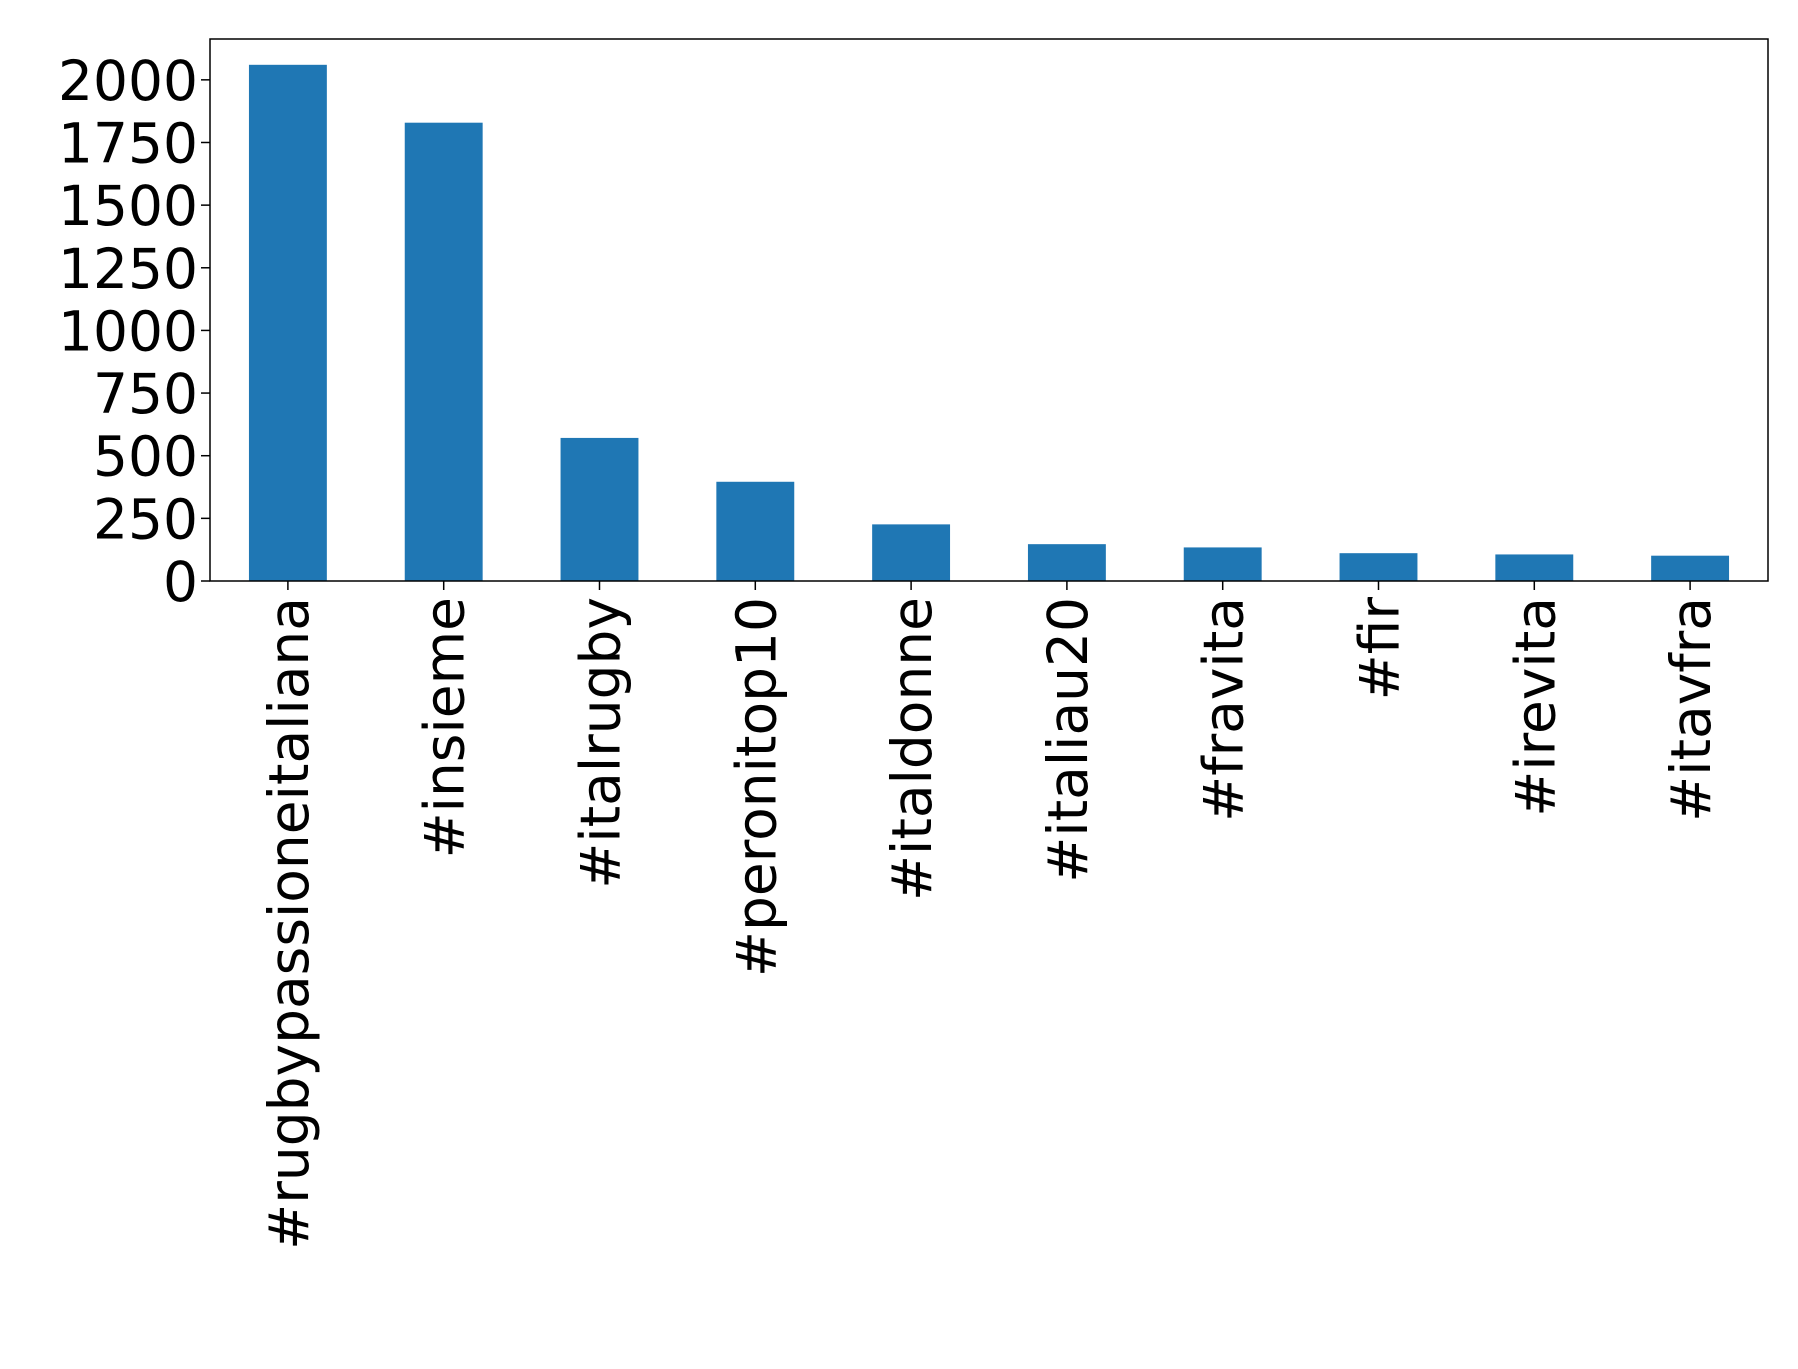  I want to click on x-tick-label: #italdonne, so click(912, 749).